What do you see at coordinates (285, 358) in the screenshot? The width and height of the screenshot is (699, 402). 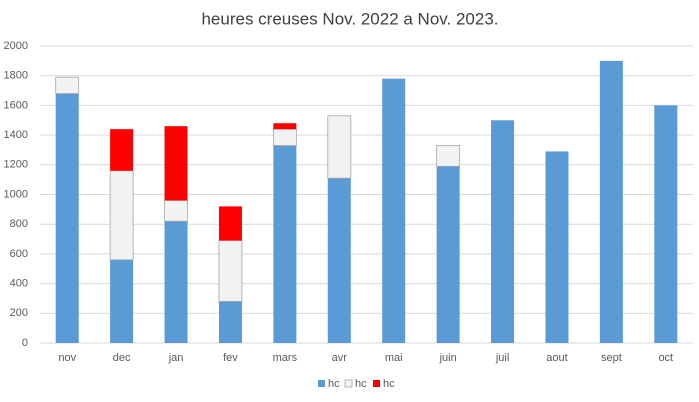 I see `x-tick-label: mars` at bounding box center [285, 358].